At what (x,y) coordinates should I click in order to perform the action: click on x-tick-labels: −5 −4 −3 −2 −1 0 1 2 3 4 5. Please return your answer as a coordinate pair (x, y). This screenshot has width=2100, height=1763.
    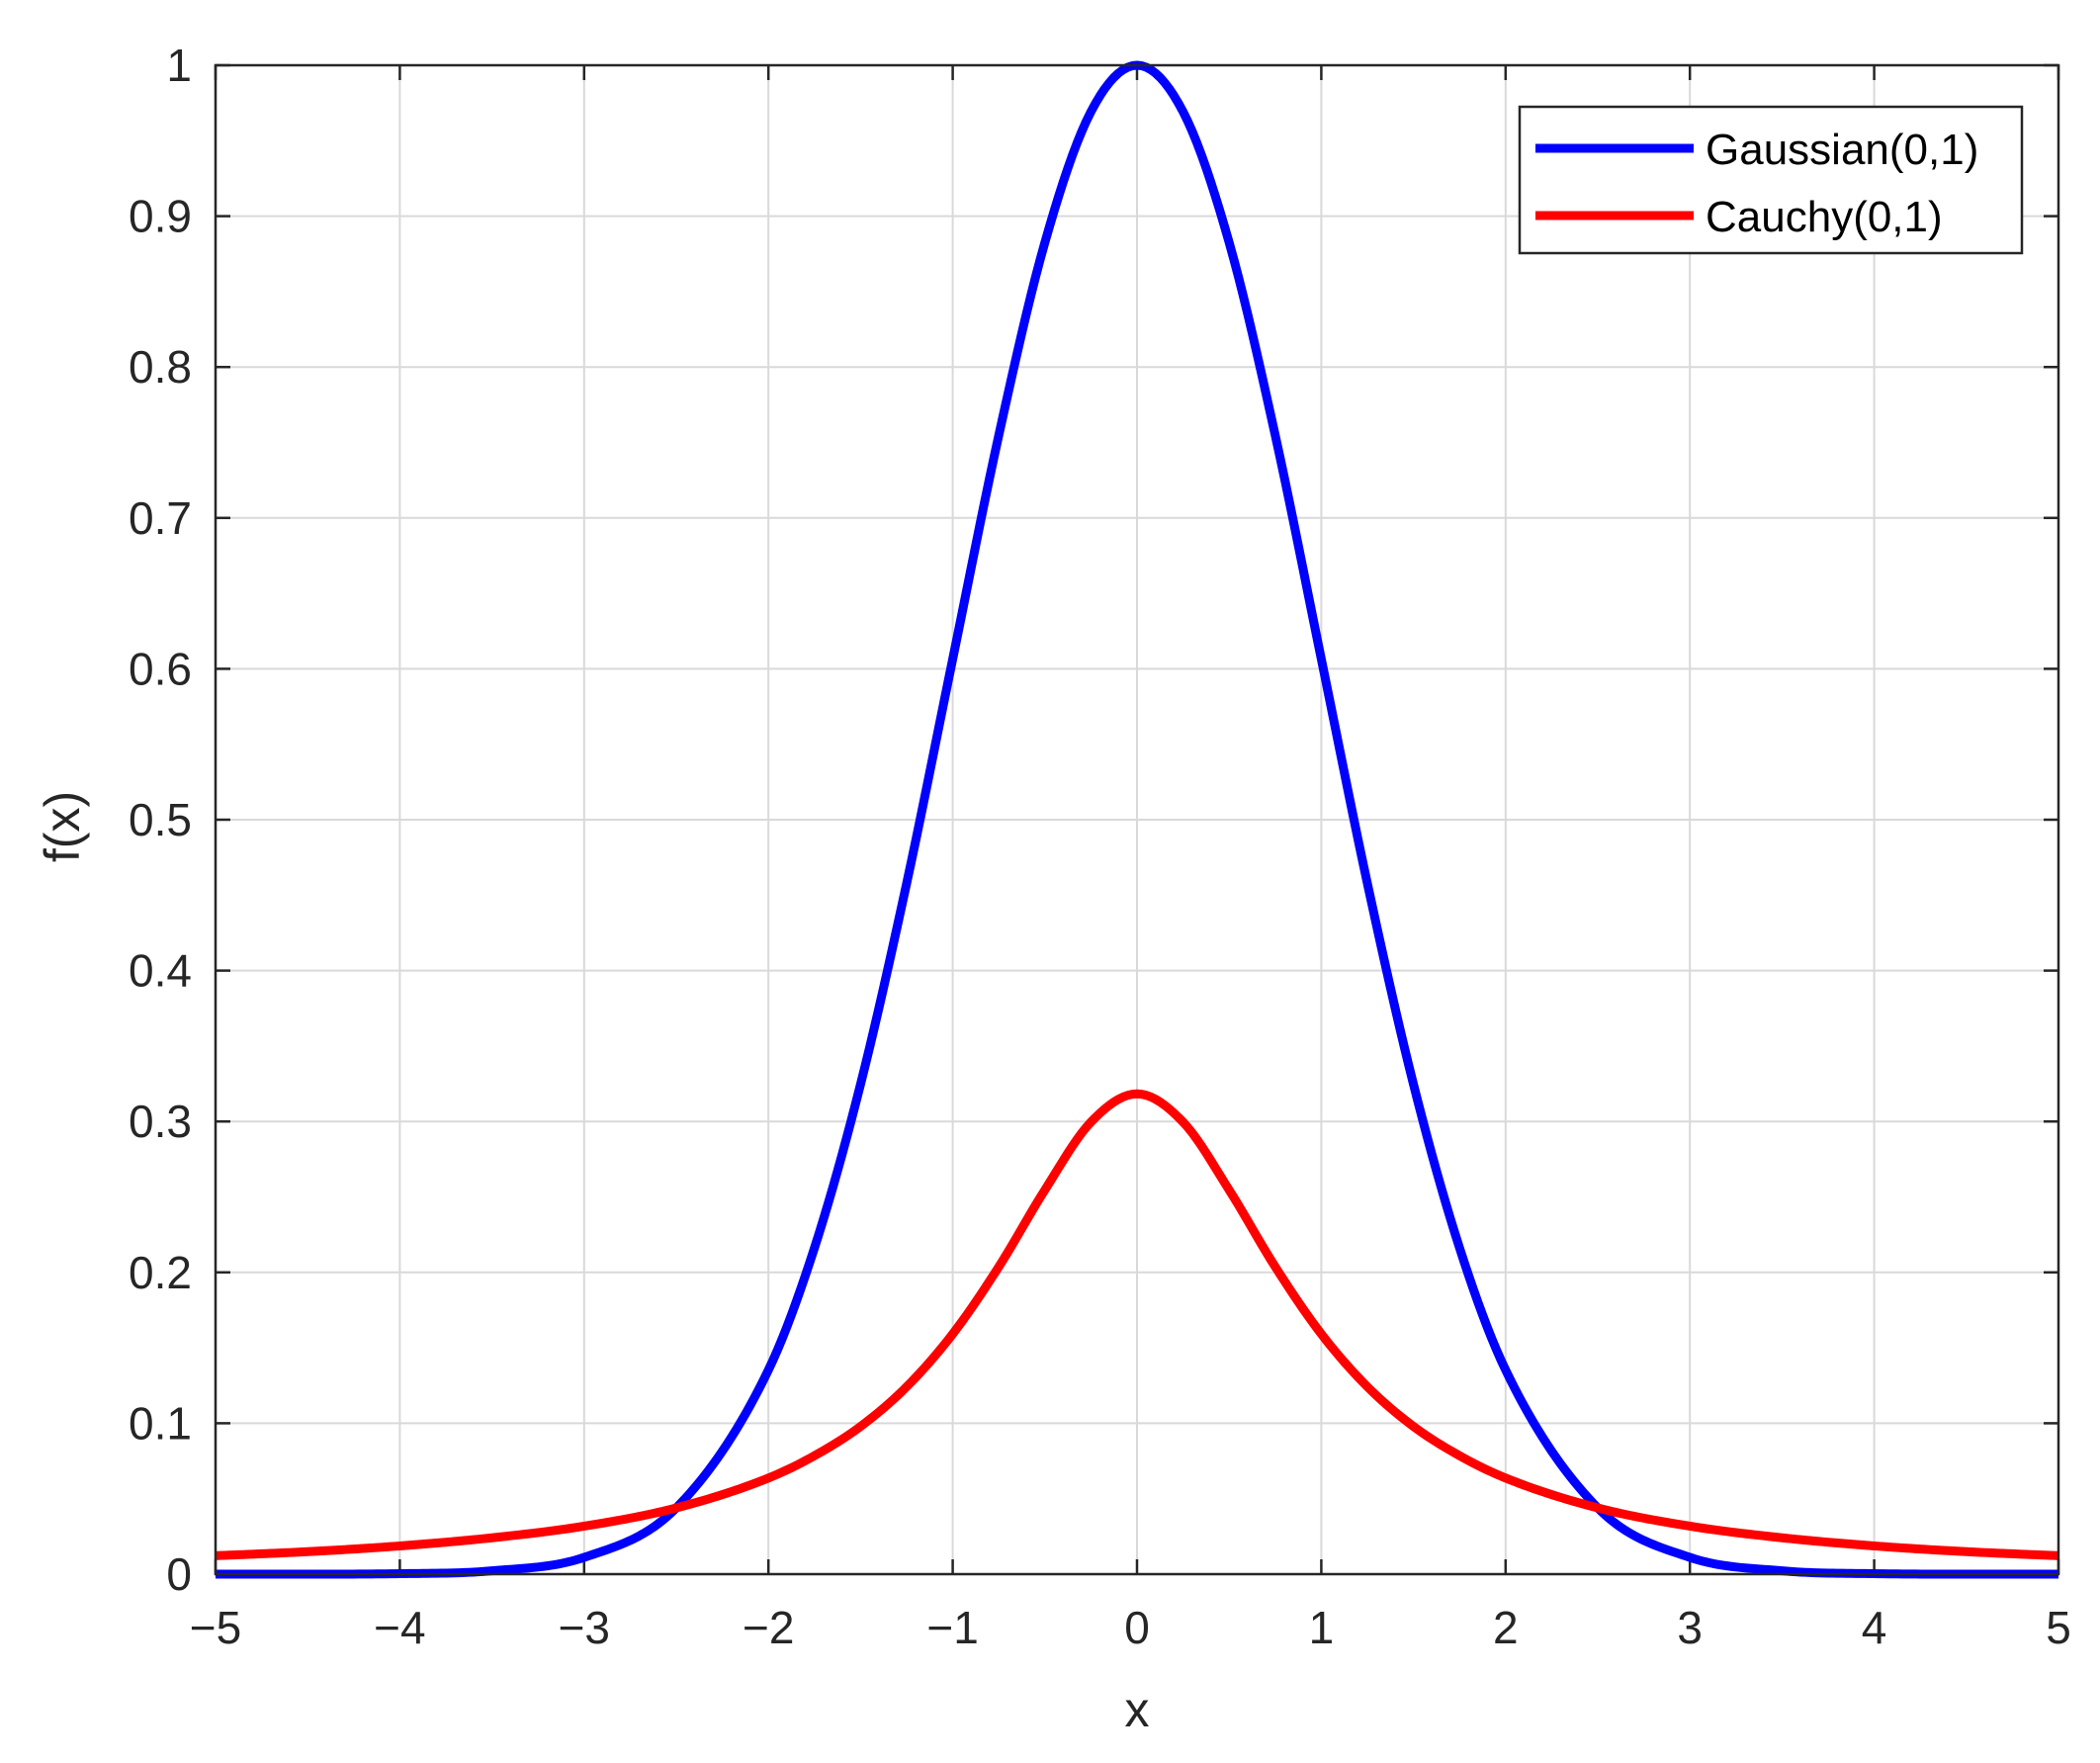
    Looking at the image, I should click on (1130, 1627).